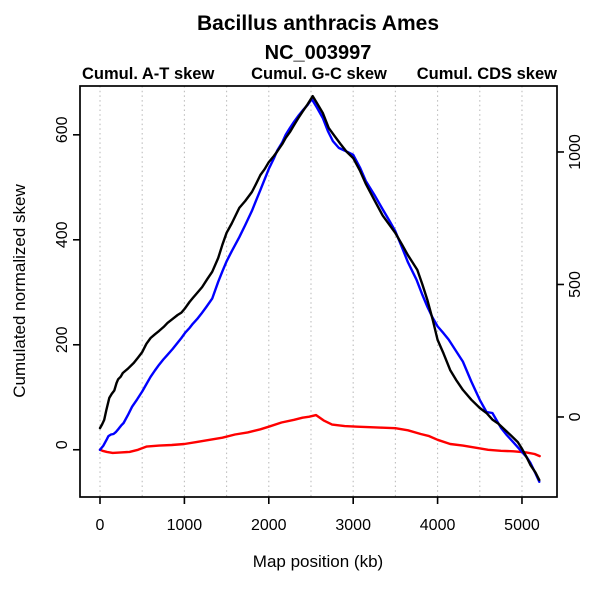 This screenshot has width=600, height=600. Describe the element at coordinates (575, 152) in the screenshot. I see `y-right-tick-label: 1000` at that location.